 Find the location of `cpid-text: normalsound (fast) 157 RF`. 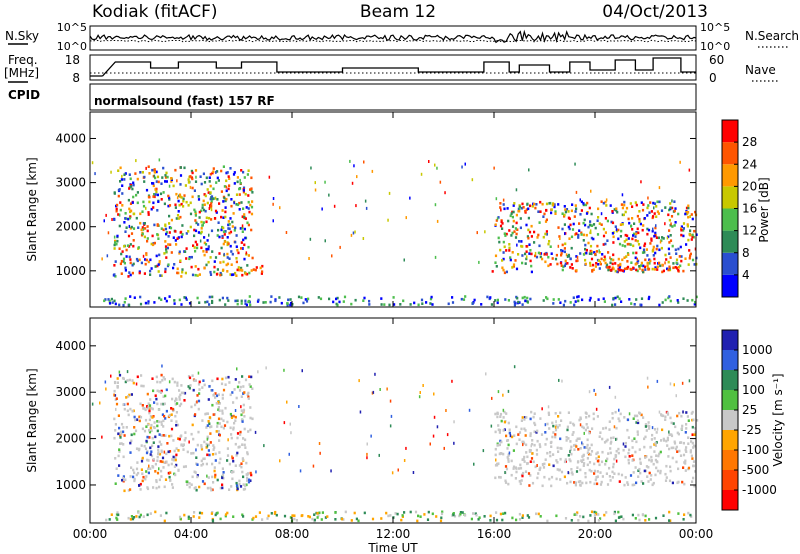

cpid-text: normalsound (fast) 157 RF is located at coordinates (184, 101).